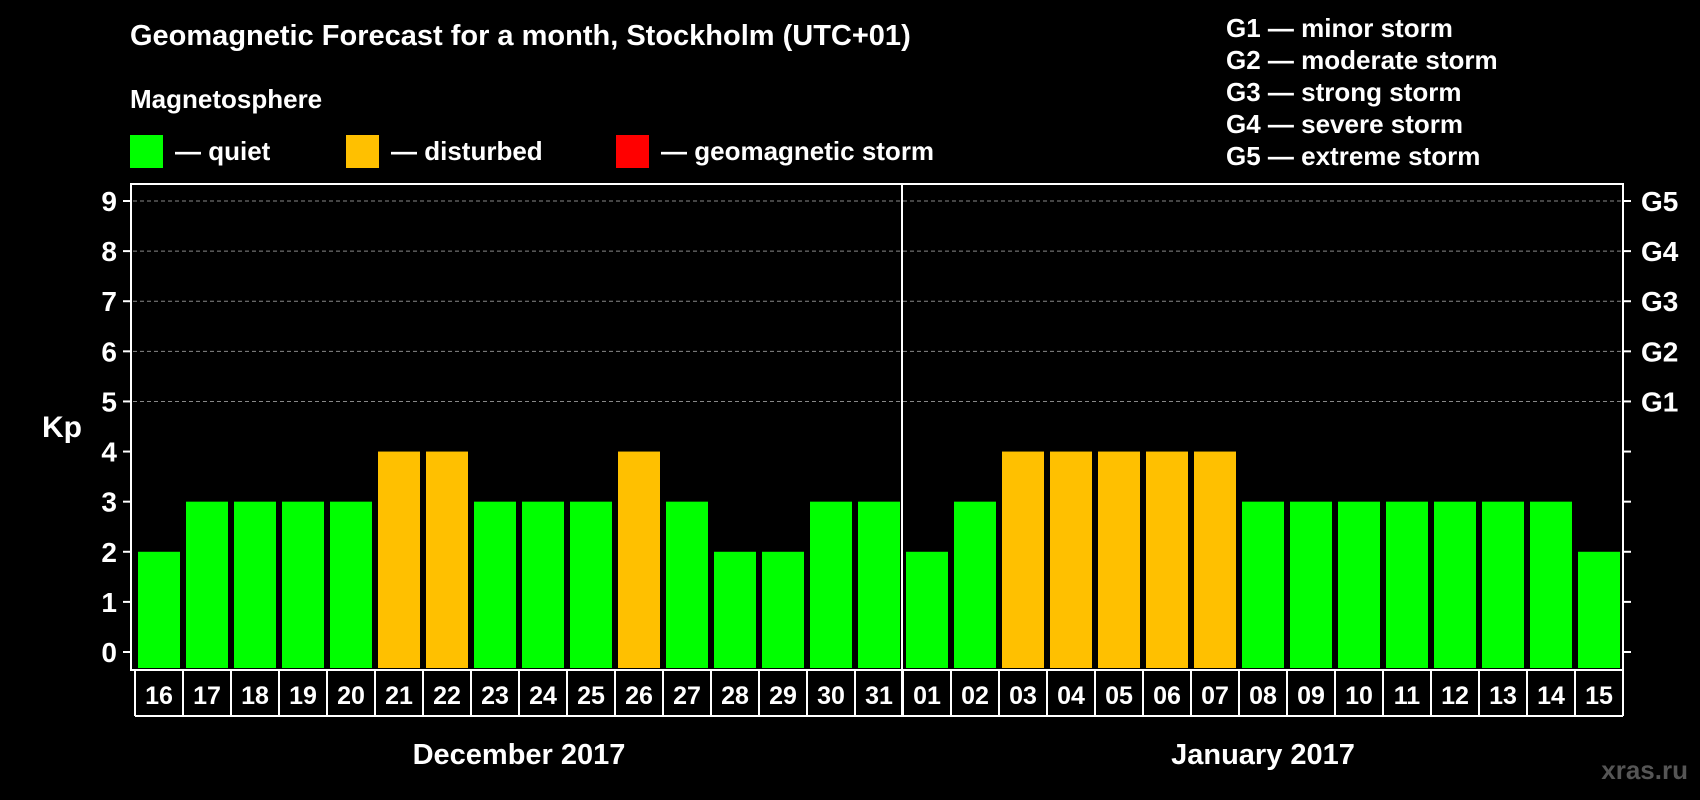  Describe the element at coordinates (109, 201) in the screenshot. I see `y-tick-label: 9` at that location.